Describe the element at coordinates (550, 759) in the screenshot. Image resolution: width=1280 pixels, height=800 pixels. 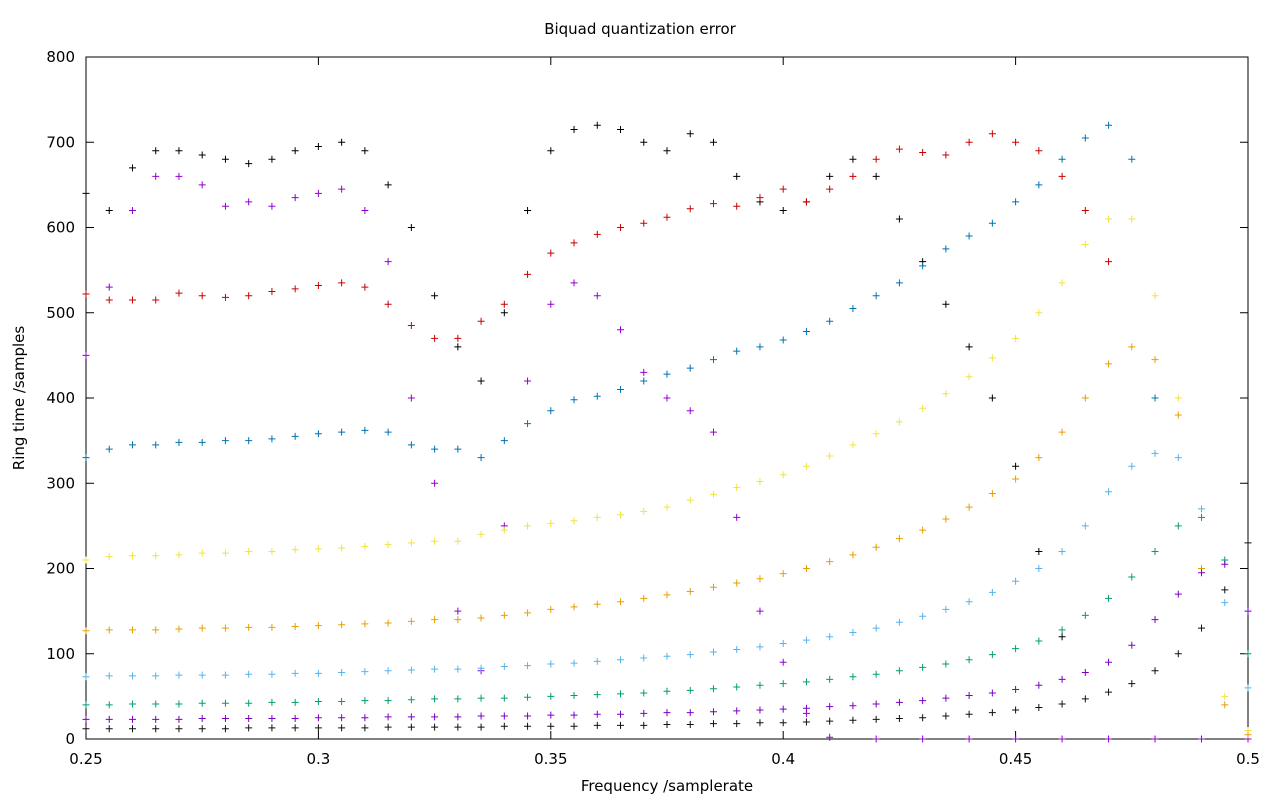
I see `x-tick-label: 0.35` at that location.